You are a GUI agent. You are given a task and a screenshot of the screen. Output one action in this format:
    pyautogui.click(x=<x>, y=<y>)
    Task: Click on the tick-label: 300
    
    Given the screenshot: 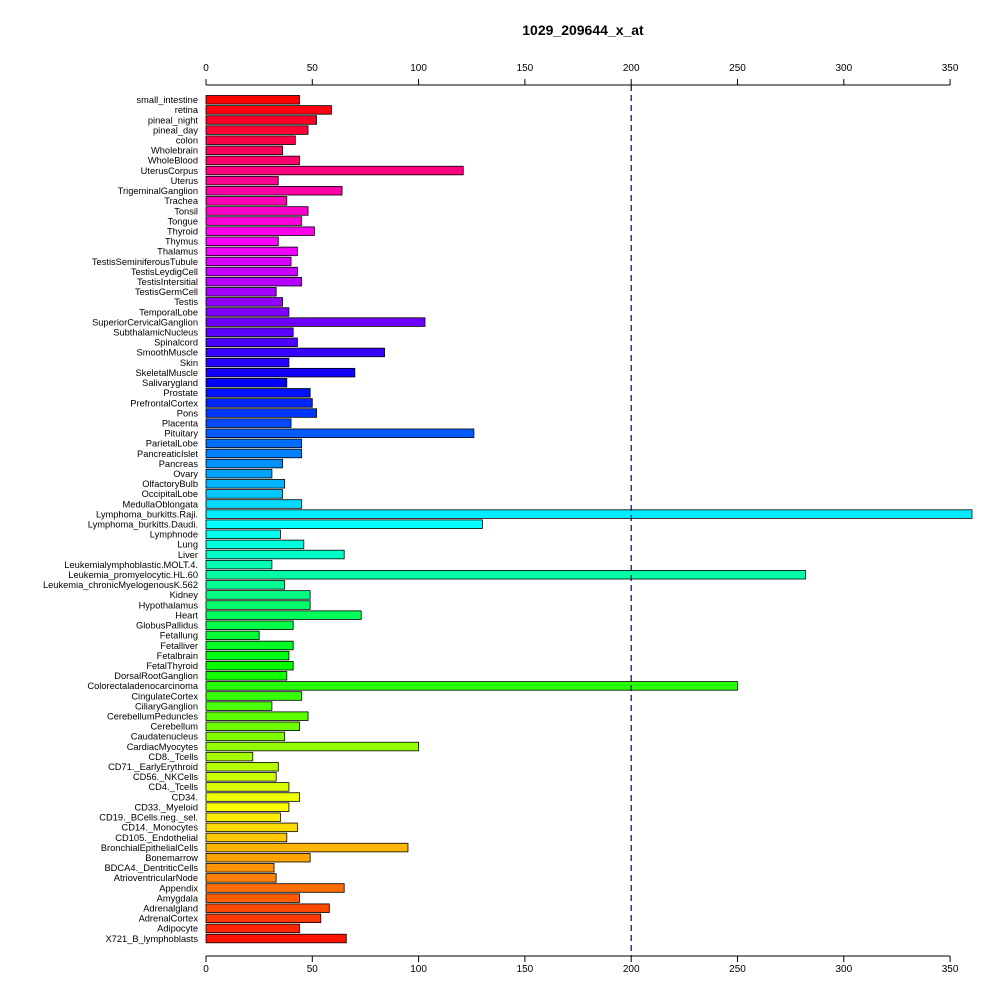 What is the action you would take?
    pyautogui.click(x=843, y=68)
    